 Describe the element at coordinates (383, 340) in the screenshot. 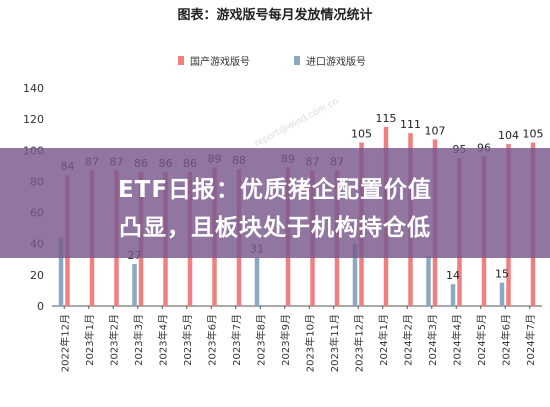

I see `x-tick-label: 2024年1月` at that location.